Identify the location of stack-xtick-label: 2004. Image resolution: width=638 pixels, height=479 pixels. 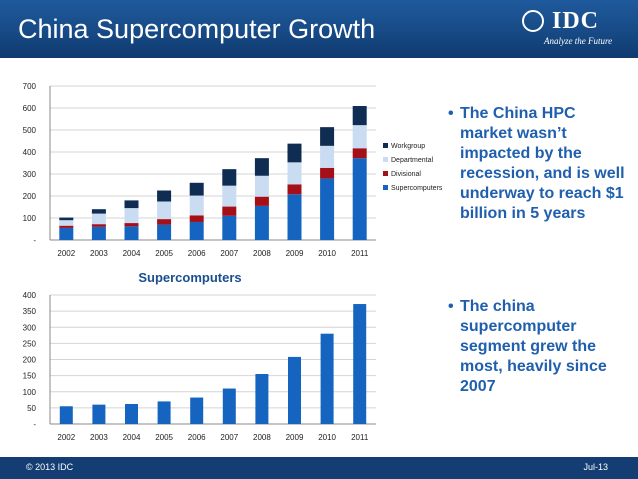
(132, 253).